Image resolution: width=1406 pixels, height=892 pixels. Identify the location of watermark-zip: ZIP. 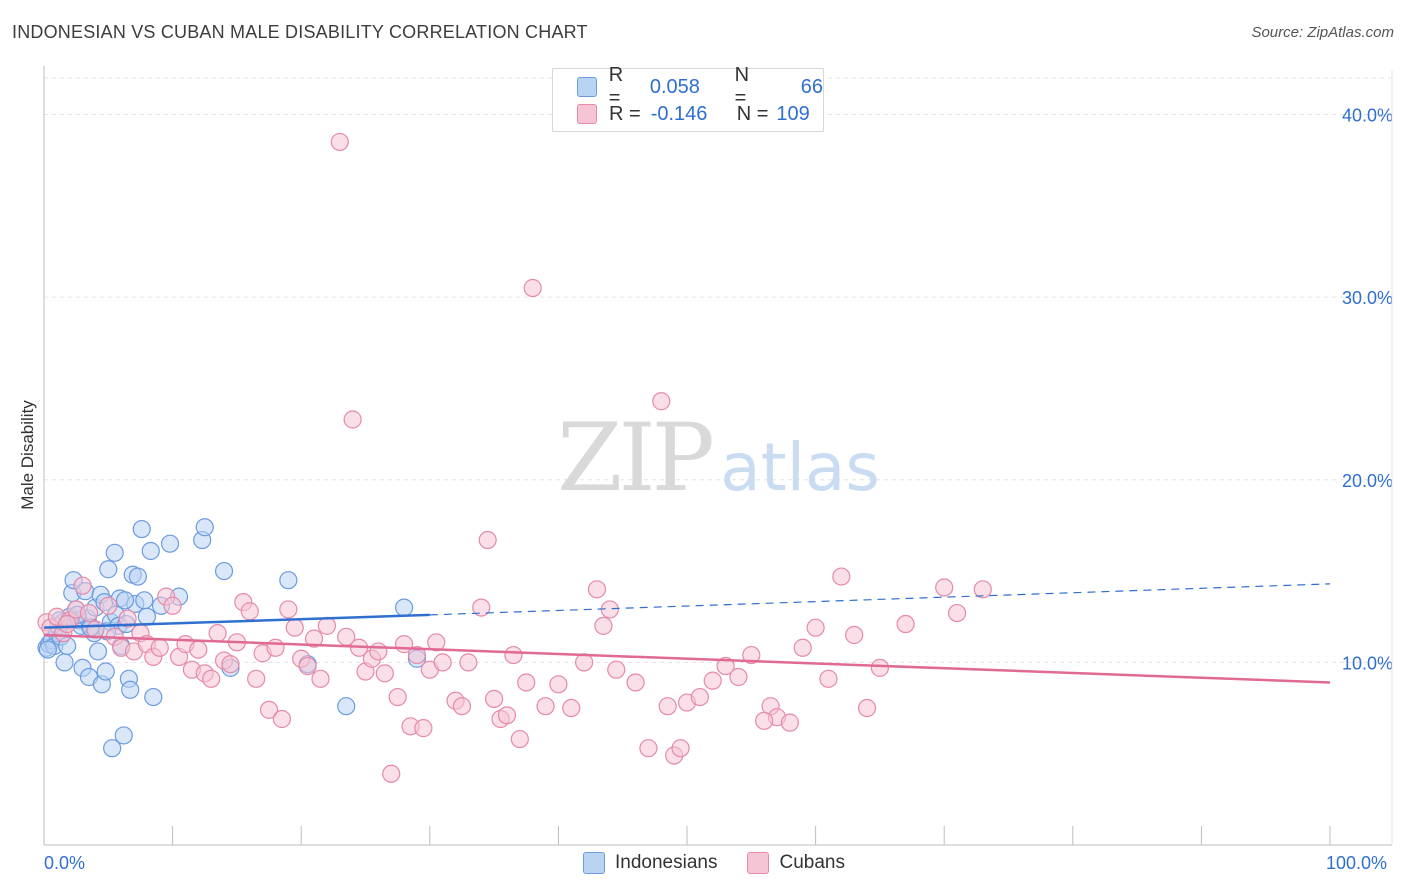
(634, 458).